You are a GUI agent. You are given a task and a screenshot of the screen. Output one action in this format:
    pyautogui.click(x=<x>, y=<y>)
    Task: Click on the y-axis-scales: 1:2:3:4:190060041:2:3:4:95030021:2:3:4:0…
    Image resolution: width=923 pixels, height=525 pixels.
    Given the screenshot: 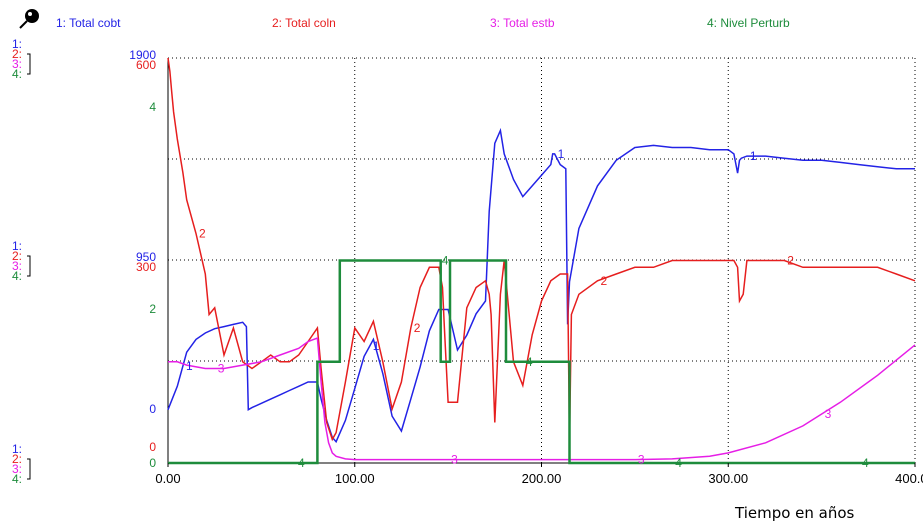 What is the action you would take?
    pyautogui.click(x=84, y=261)
    